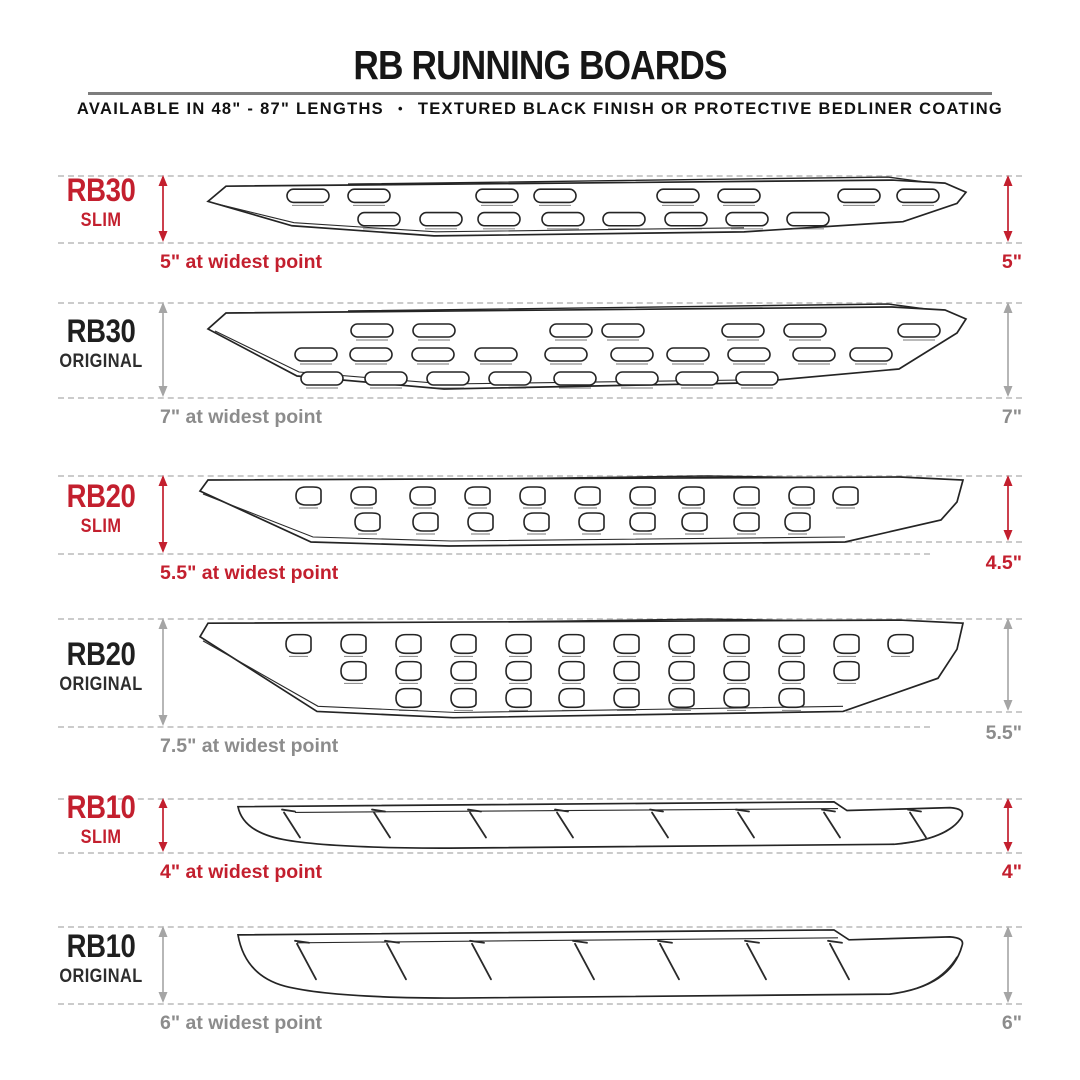 This screenshot has width=1080, height=1080. I want to click on title-divider, so click(540, 93).